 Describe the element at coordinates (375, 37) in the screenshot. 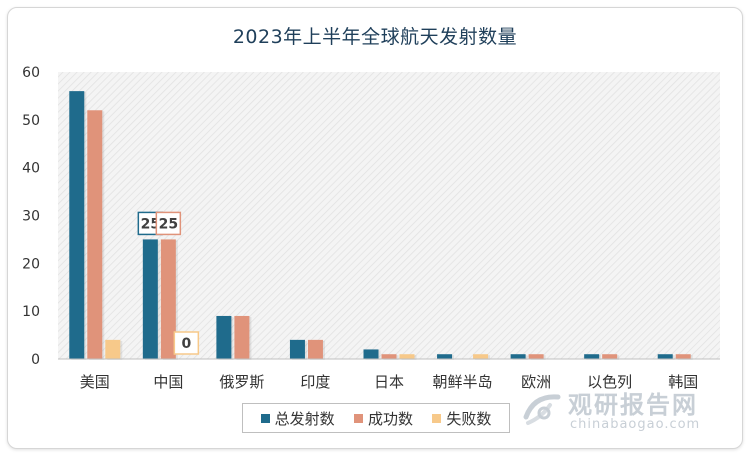

I see `chart-title: 2023年上半年全球航天发射数量` at that location.